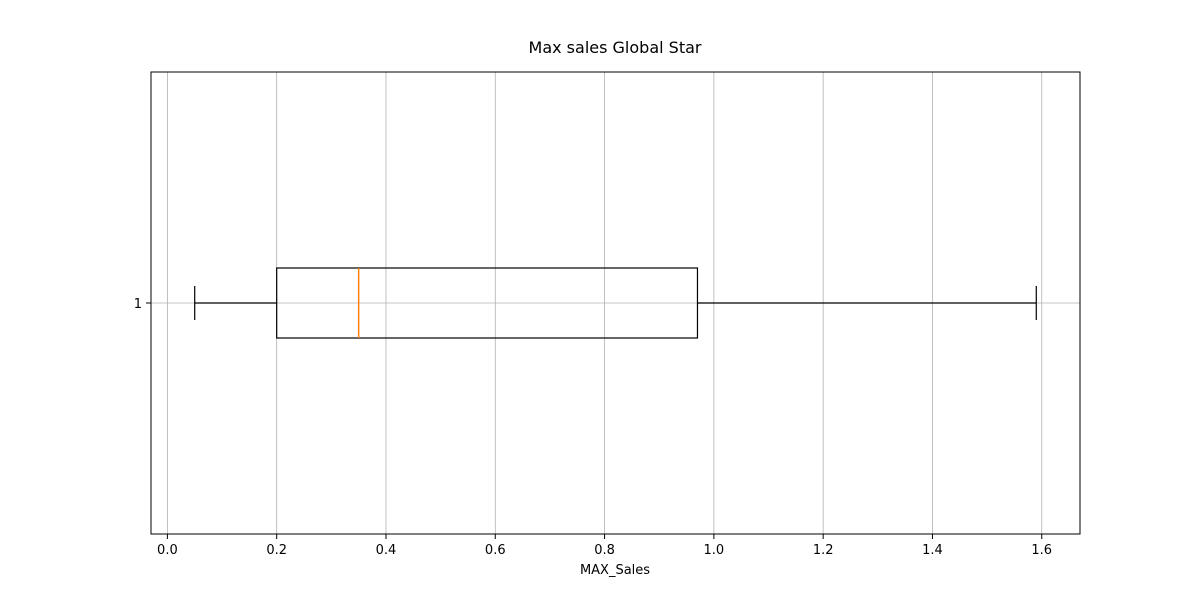 The width and height of the screenshot is (1200, 600). Describe the element at coordinates (138, 304) in the screenshot. I see `y-tick-label: 1` at that location.